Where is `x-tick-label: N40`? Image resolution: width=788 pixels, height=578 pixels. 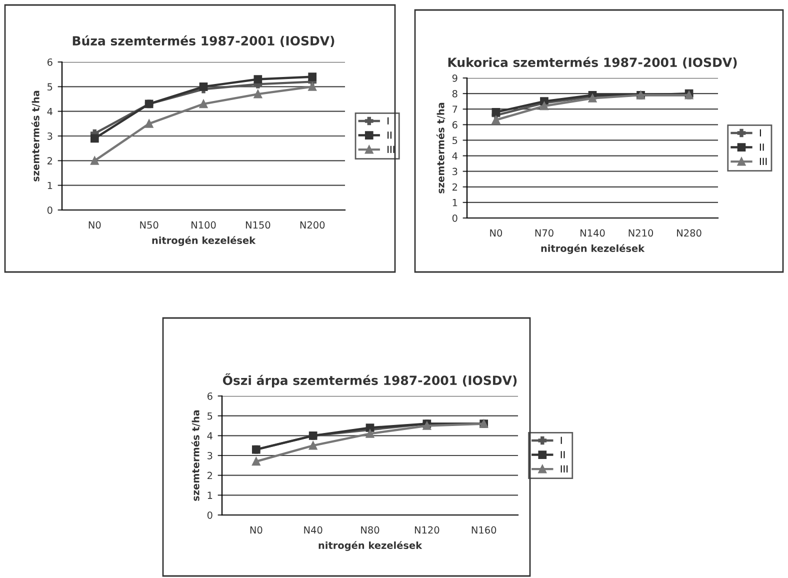
x-tick-label: N40 is located at coordinates (313, 530).